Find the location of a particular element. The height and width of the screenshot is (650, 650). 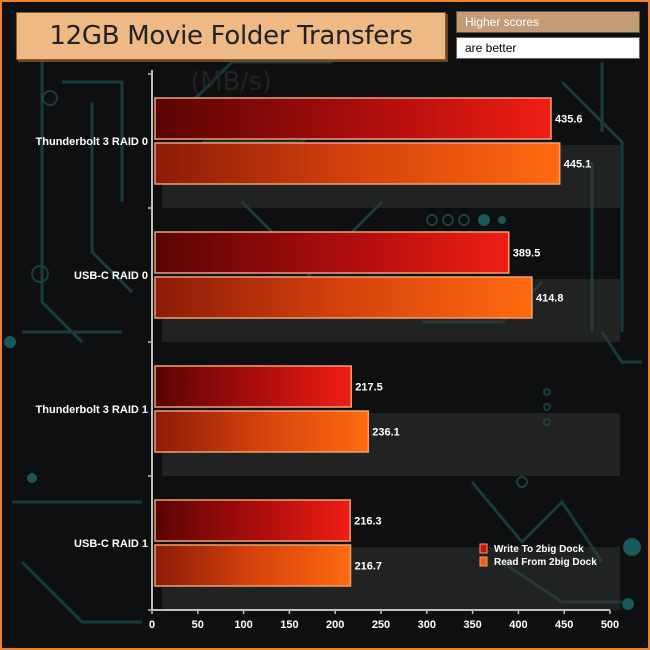

x-tick-label: 250 is located at coordinates (381, 625).